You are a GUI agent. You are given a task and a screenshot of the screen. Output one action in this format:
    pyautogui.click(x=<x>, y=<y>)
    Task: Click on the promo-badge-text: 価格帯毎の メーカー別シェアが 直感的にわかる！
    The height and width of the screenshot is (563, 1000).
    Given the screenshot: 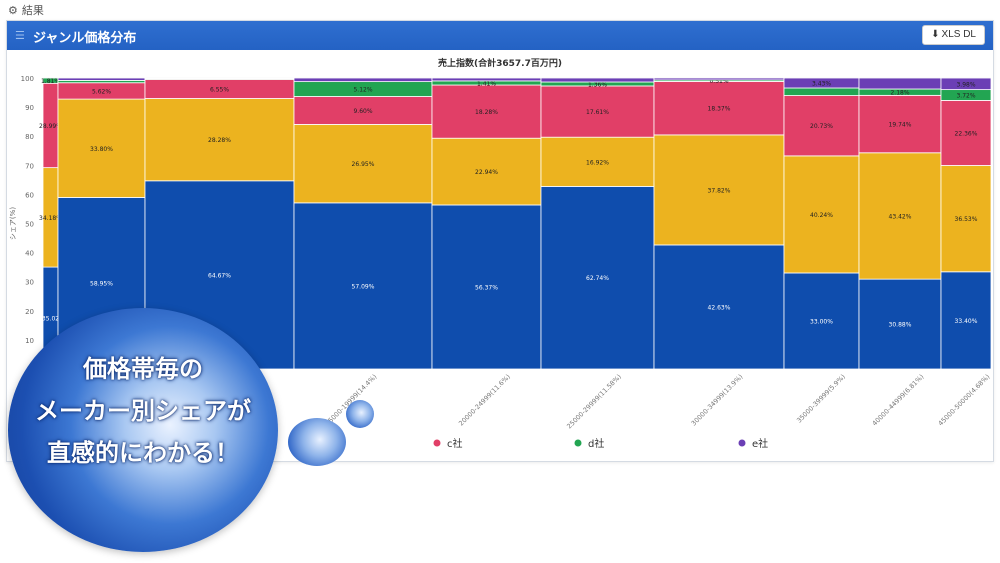 What is the action you would take?
    pyautogui.click(x=143, y=411)
    